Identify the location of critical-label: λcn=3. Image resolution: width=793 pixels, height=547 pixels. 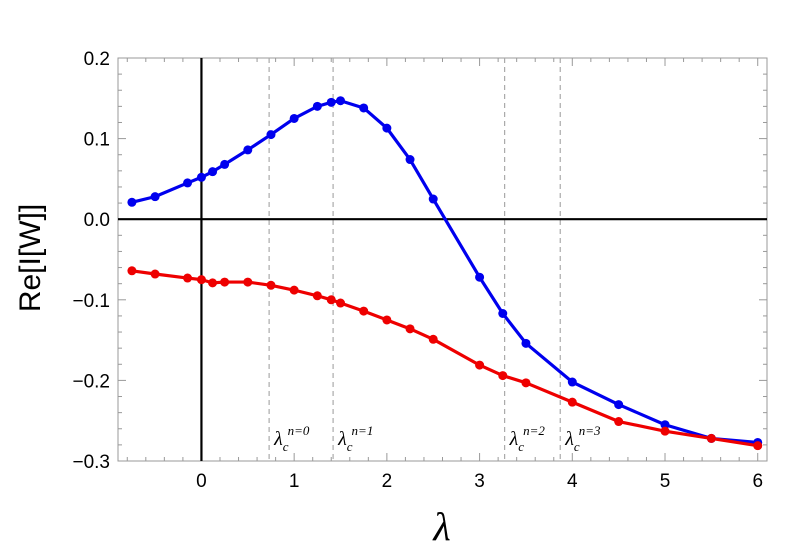
(582, 438).